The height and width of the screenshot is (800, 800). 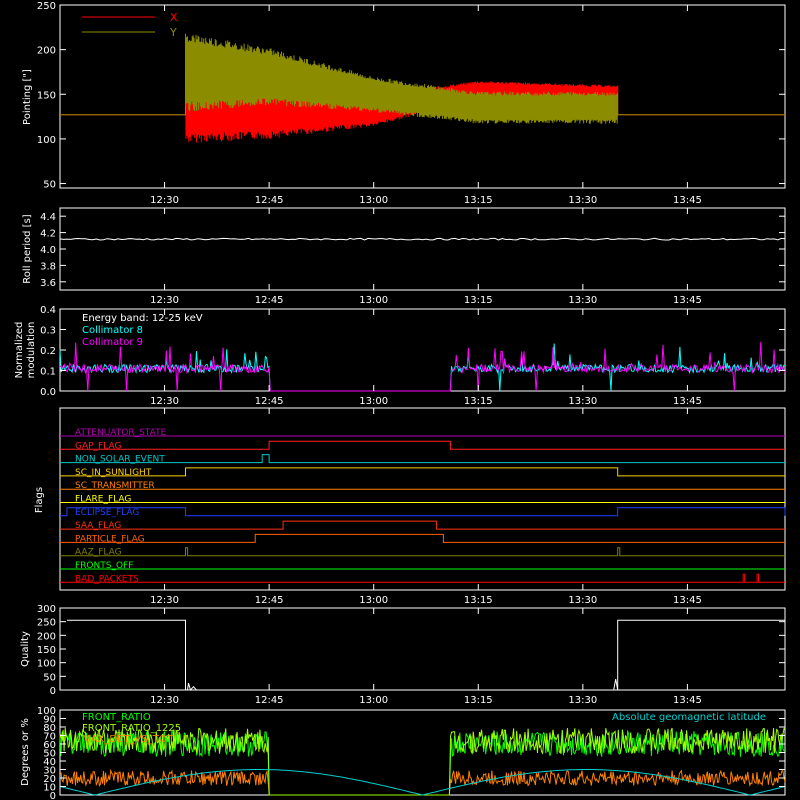 I want to click on y-tick-label: 200, so click(x=46, y=51).